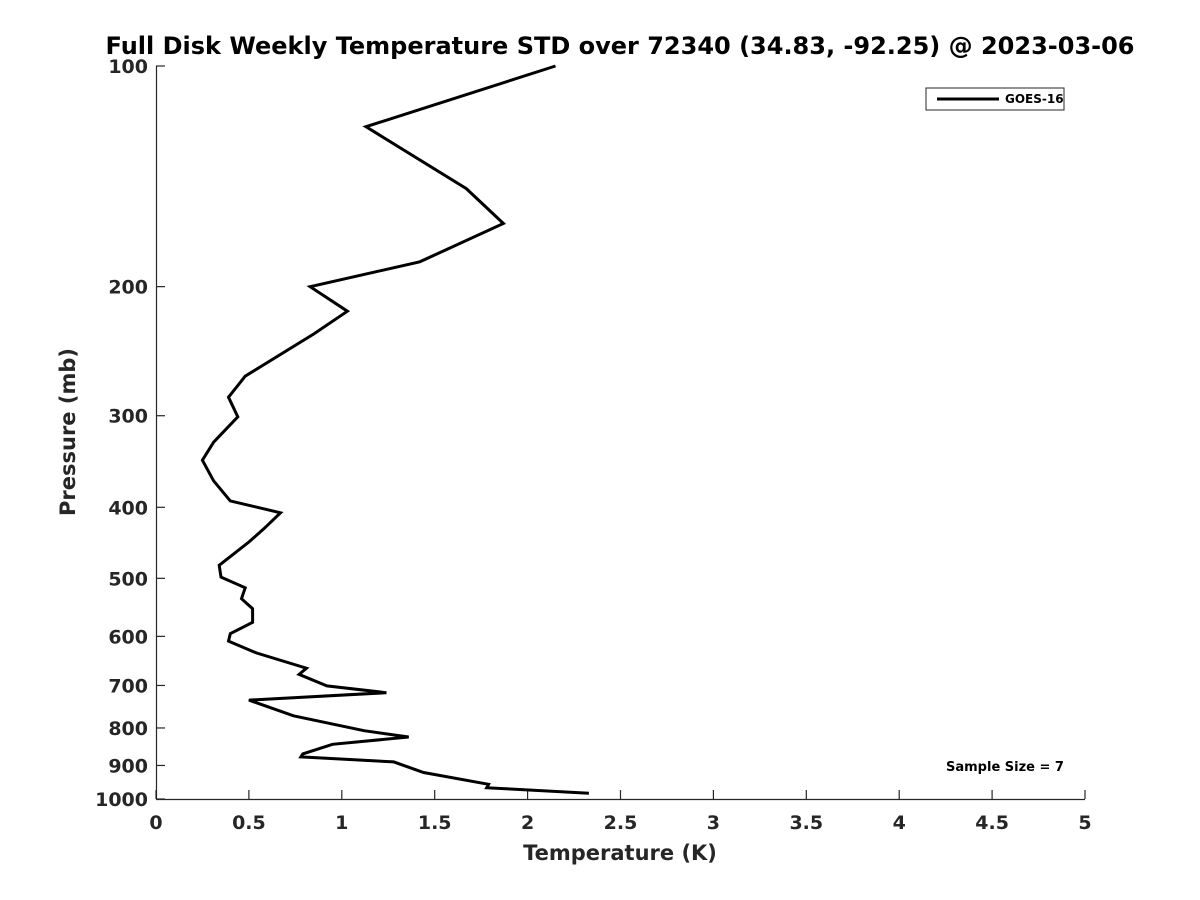  I want to click on x-tick-label: 0.5, so click(249, 823).